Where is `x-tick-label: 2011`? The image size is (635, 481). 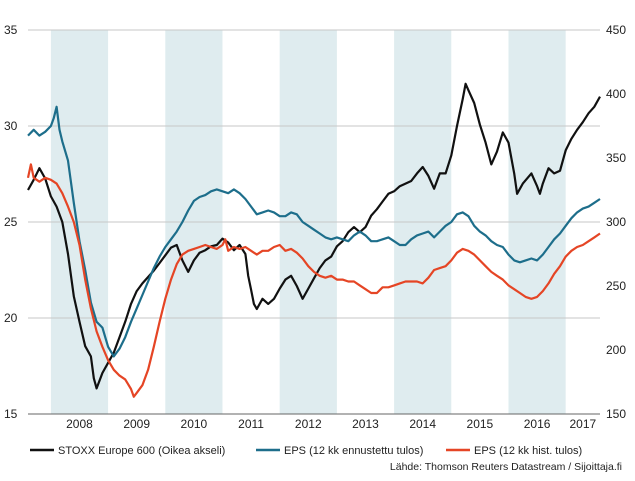
x-tick-label: 2011 is located at coordinates (251, 424).